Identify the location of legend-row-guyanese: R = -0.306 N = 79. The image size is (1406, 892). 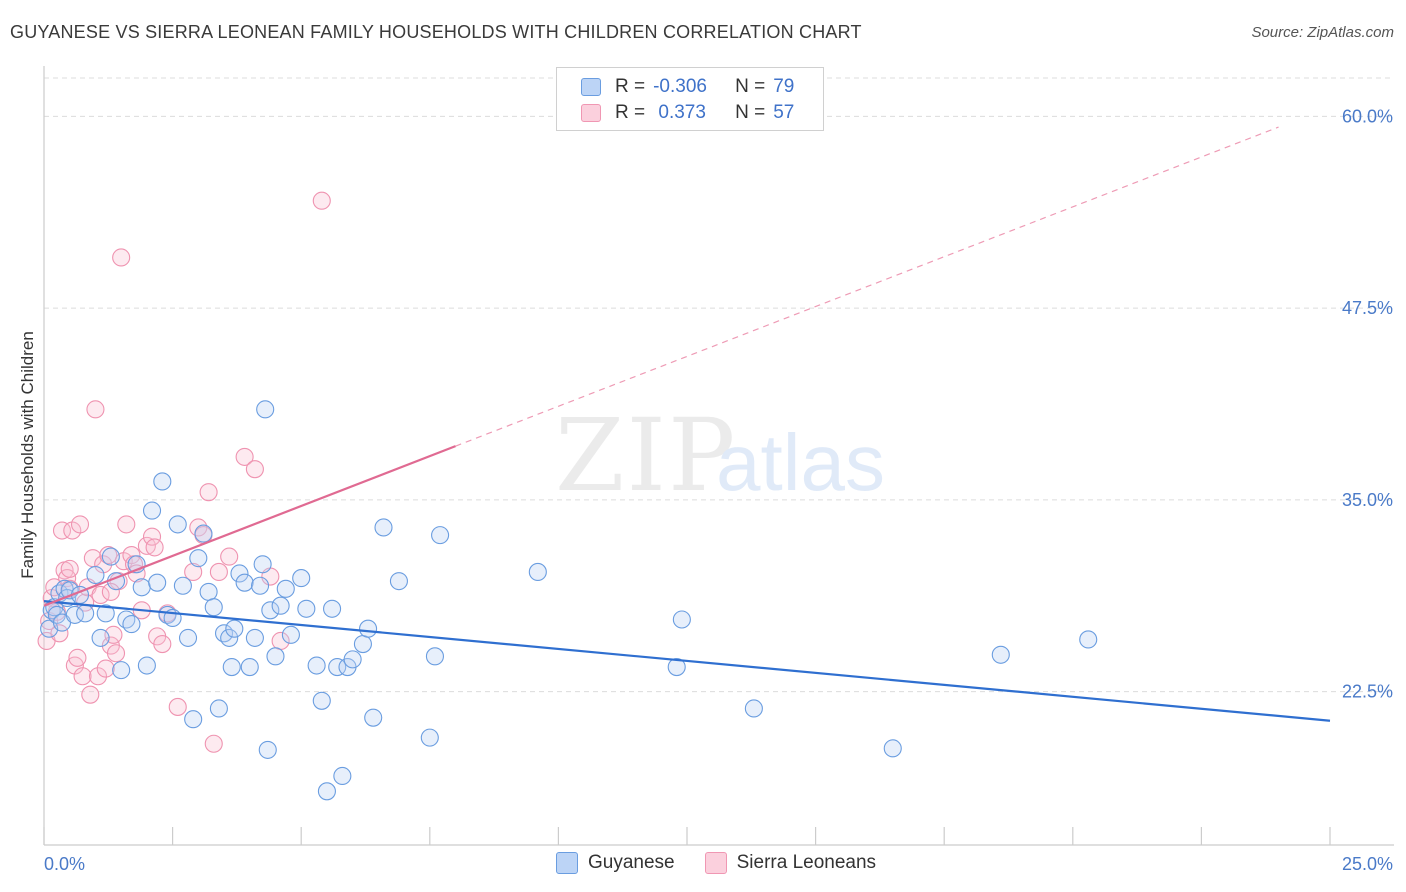
(687, 87).